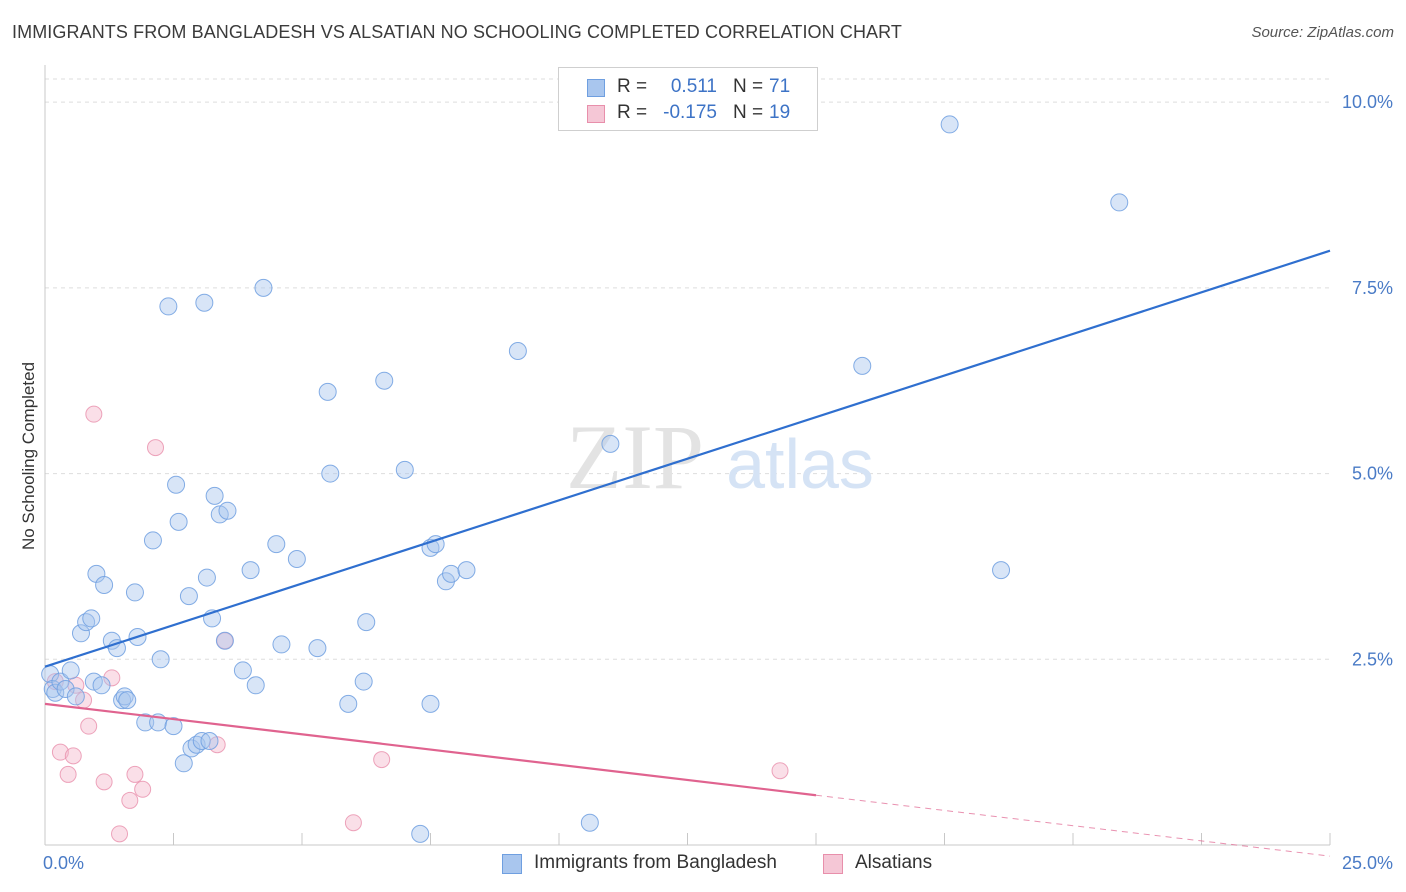 Image resolution: width=1406 pixels, height=892 pixels. Describe the element at coordinates (1367, 102) in the screenshot. I see `y-tick-label: 10.0%` at that location.